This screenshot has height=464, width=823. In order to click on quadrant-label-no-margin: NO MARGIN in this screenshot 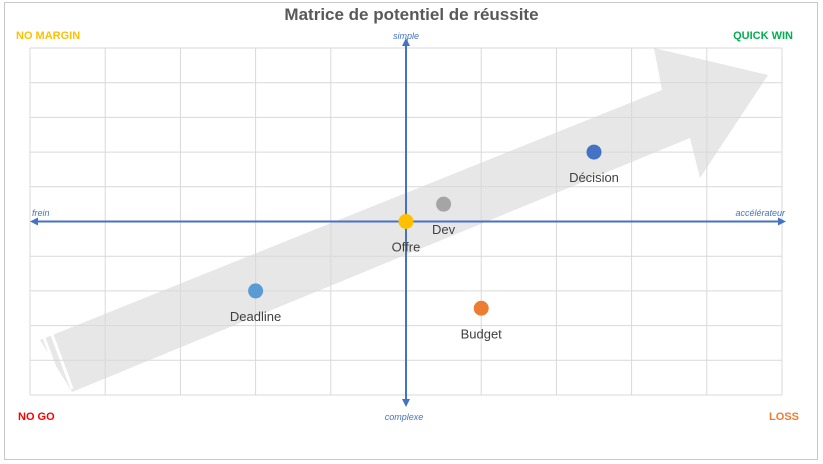, I will do `click(48, 36)`.